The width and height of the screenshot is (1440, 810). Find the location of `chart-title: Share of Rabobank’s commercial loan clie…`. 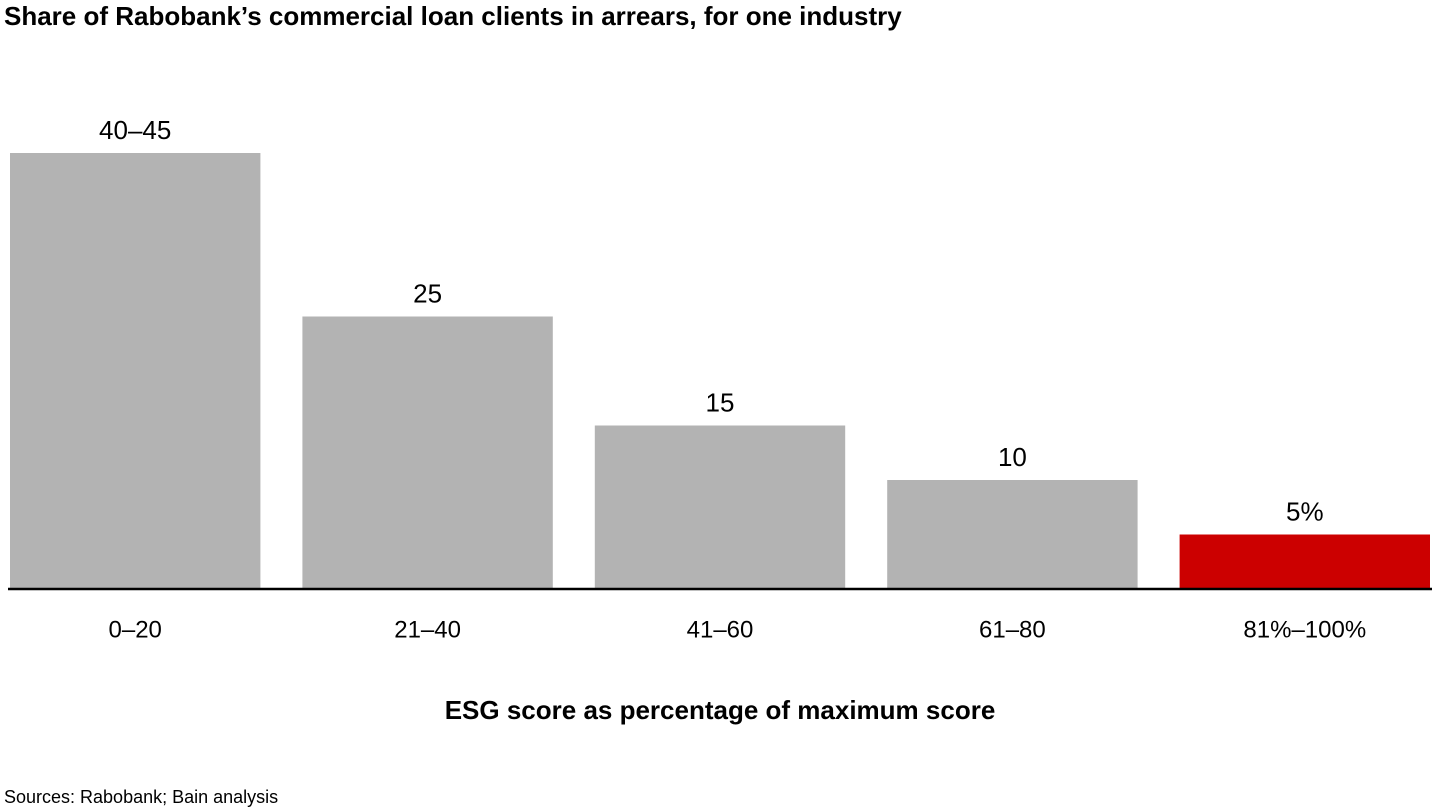

chart-title: Share of Rabobank’s commercial loan clie… is located at coordinates (453, 16).